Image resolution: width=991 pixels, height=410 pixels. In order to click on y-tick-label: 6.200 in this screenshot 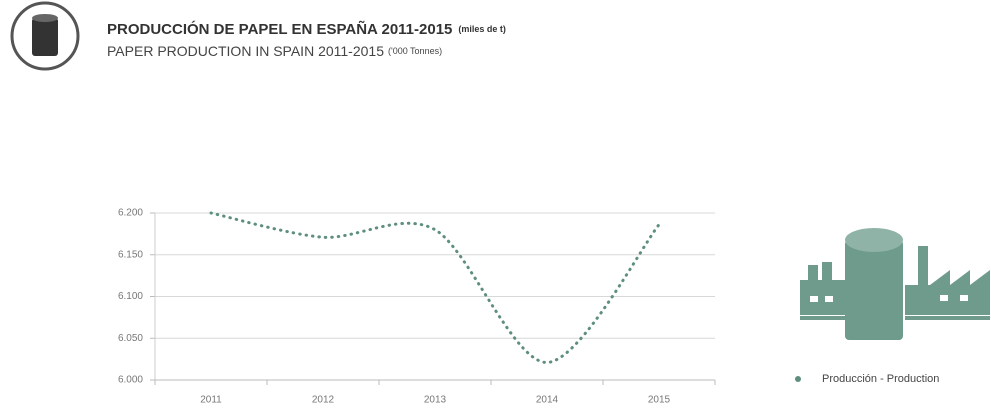, I will do `click(130, 213)`.